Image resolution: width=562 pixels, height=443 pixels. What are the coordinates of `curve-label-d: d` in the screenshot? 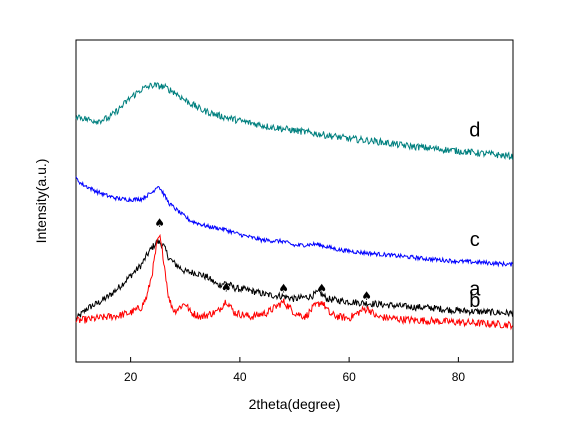 It's located at (474, 131).